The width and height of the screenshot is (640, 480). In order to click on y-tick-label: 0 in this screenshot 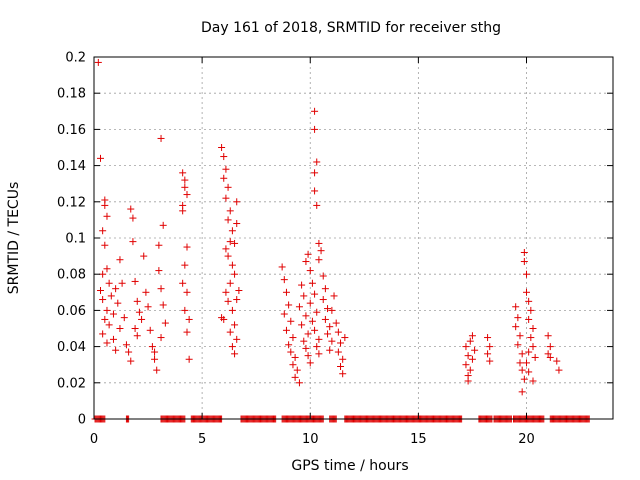, I will do `click(82, 420)`.